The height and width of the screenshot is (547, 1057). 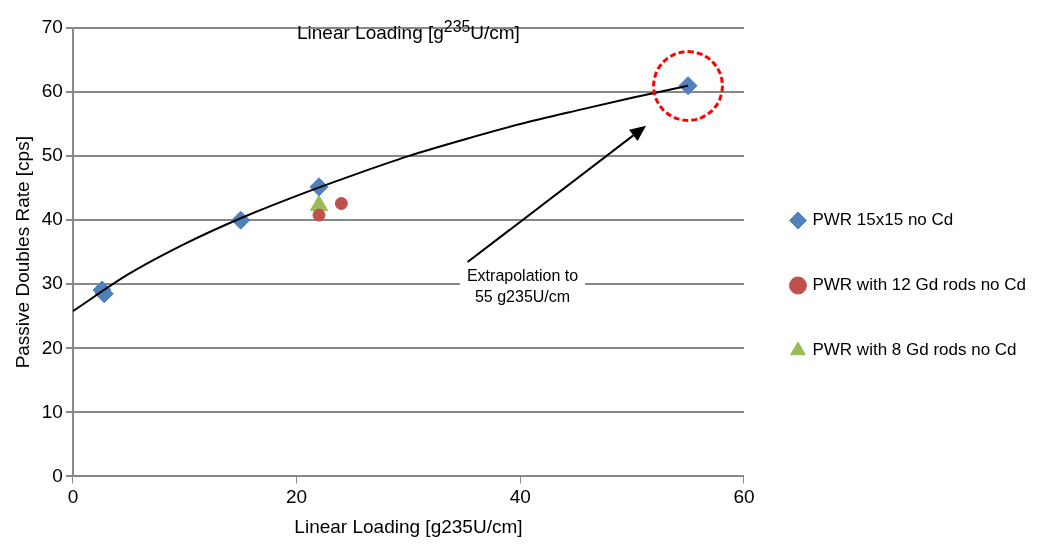 What do you see at coordinates (52, 219) in the screenshot?
I see `y-tick-label: 40` at bounding box center [52, 219].